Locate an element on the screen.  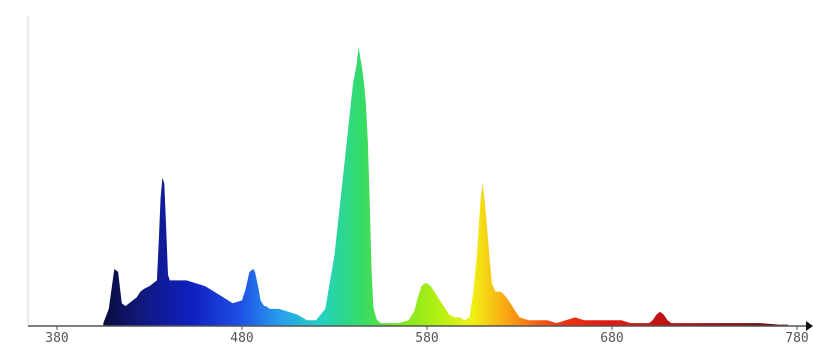
x-tick-label: 480 is located at coordinates (241, 338).